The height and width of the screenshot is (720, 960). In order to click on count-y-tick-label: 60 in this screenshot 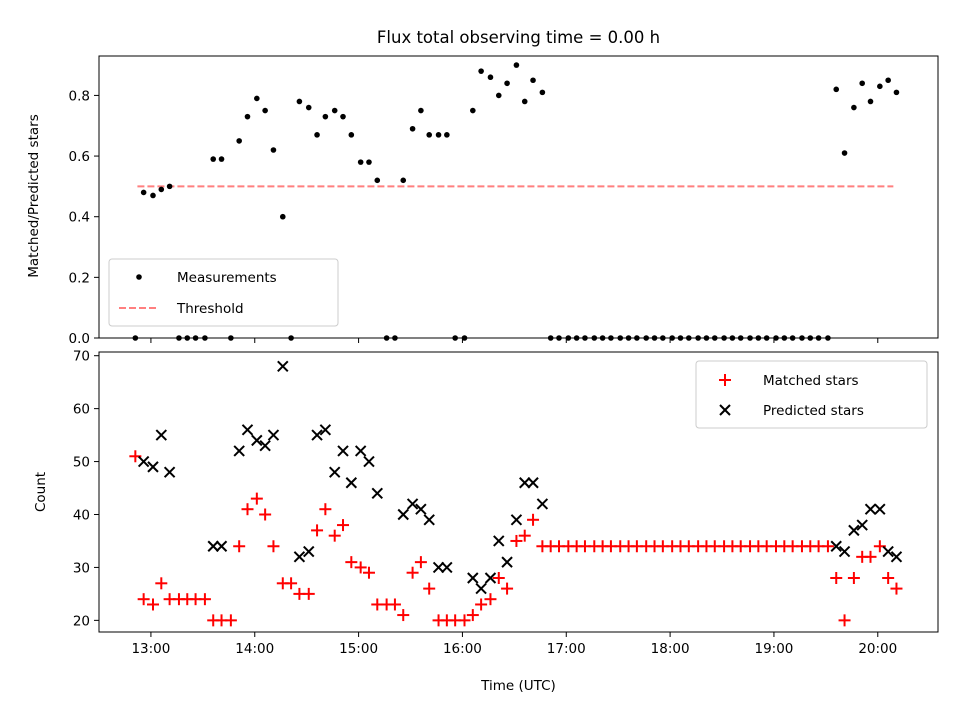, I will do `click(81, 410)`.